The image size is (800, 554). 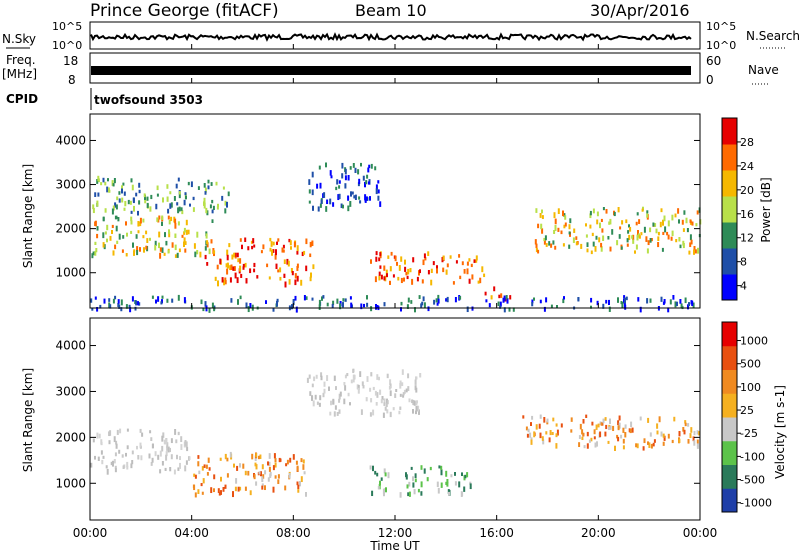 What do you see at coordinates (70, 185) in the screenshot?
I see `power-ytick-label: 3000` at bounding box center [70, 185].